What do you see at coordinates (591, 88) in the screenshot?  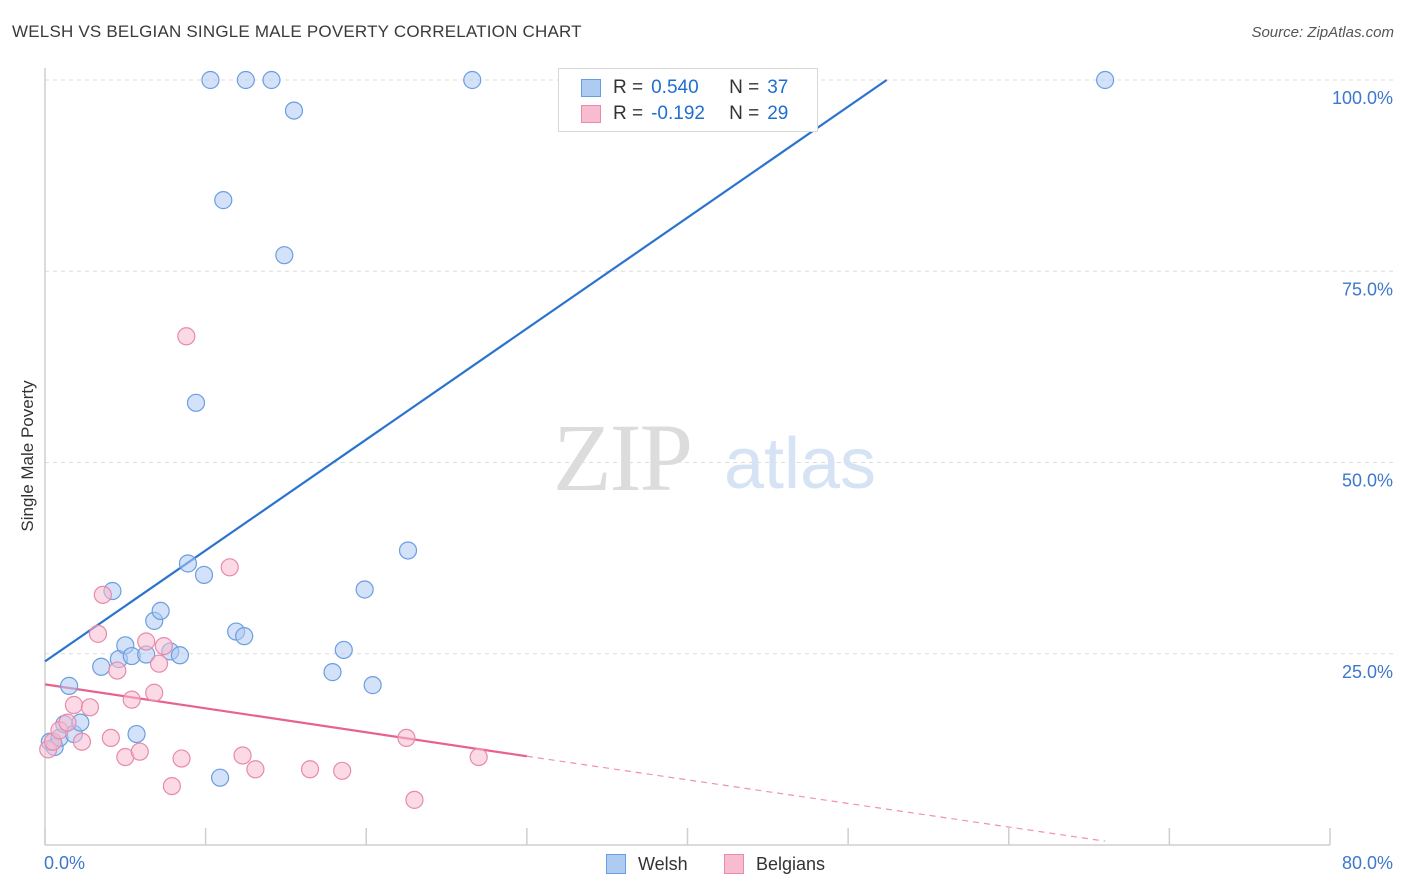 I see `welsh-swatch` at bounding box center [591, 88].